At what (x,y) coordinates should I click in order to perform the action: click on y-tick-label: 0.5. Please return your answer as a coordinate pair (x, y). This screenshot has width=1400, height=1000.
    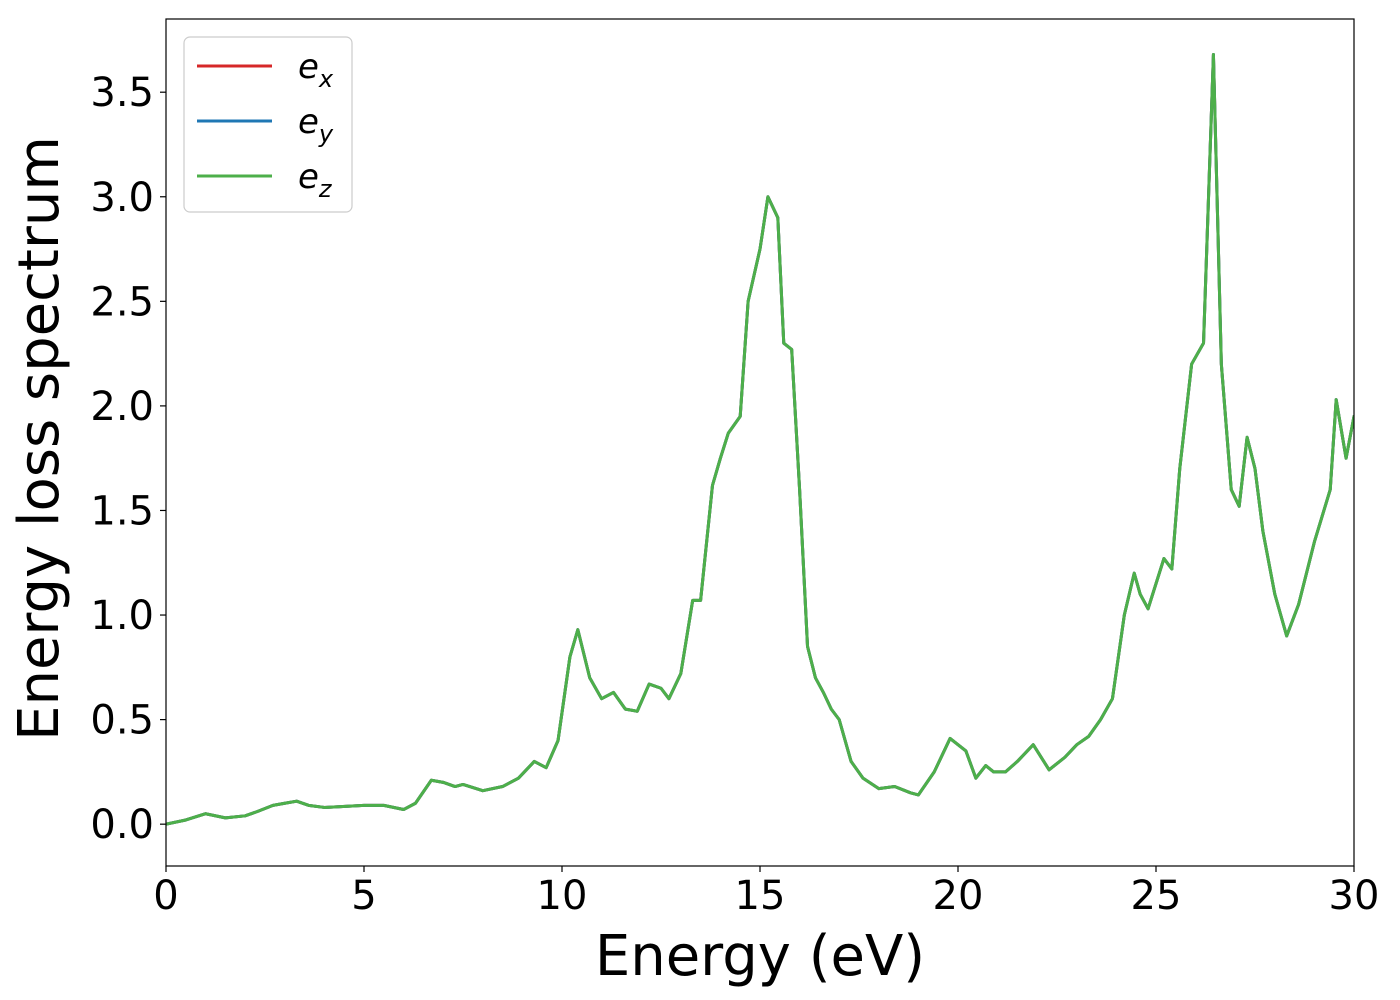
    Looking at the image, I should click on (122, 721).